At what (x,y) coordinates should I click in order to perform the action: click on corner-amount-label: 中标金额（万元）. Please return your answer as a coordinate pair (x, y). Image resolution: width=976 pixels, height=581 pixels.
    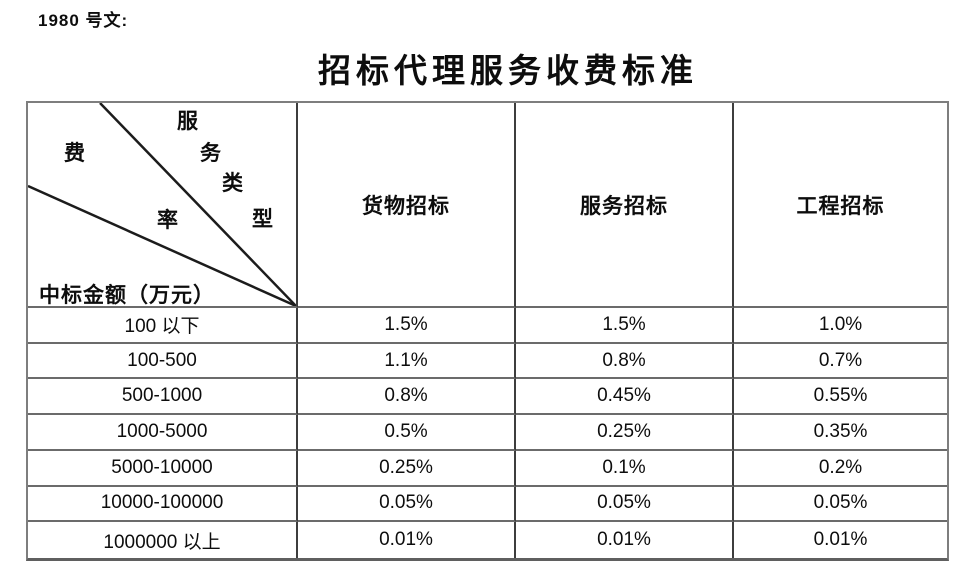
    Looking at the image, I should click on (127, 295).